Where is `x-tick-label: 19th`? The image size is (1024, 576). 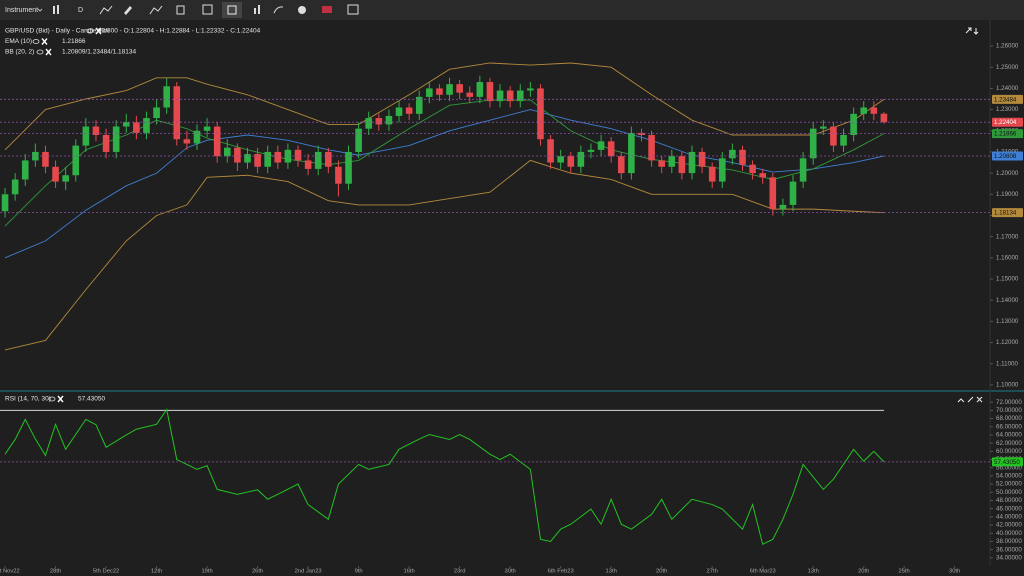
x-tick-label: 19th is located at coordinates (206, 572).